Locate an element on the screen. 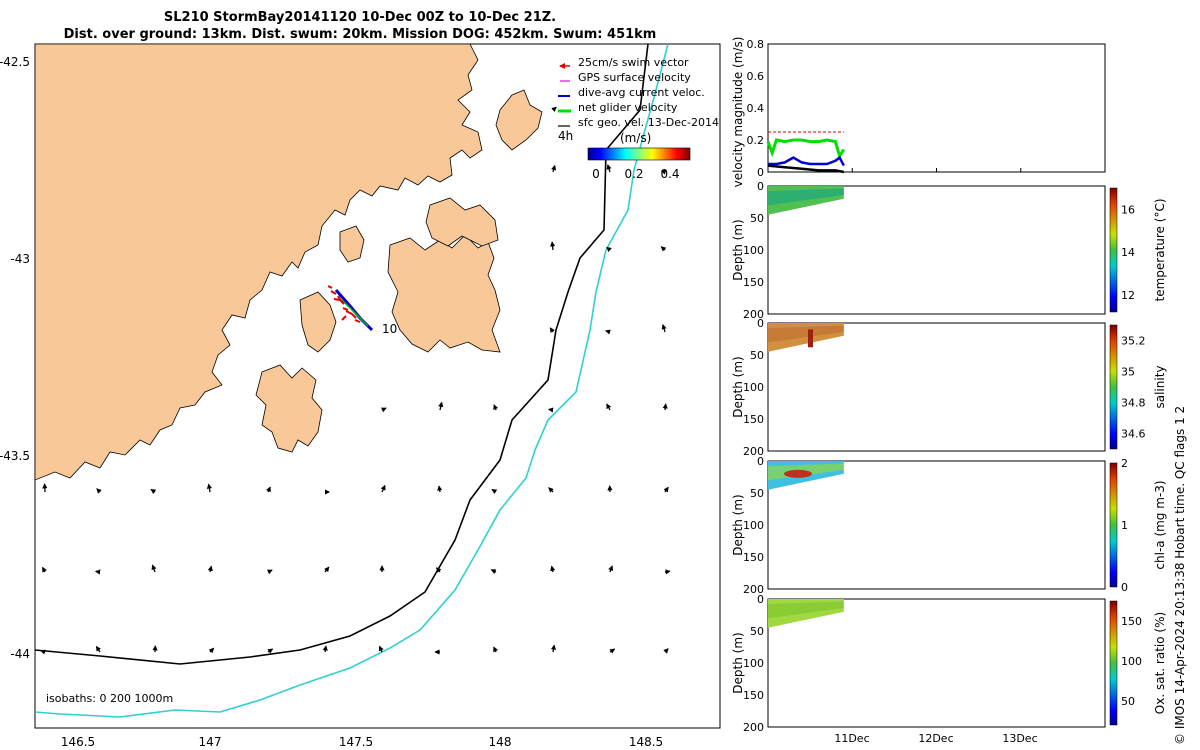 The width and height of the screenshot is (1200, 750). depth-ytick-4-3: 150 is located at coordinates (753, 695).